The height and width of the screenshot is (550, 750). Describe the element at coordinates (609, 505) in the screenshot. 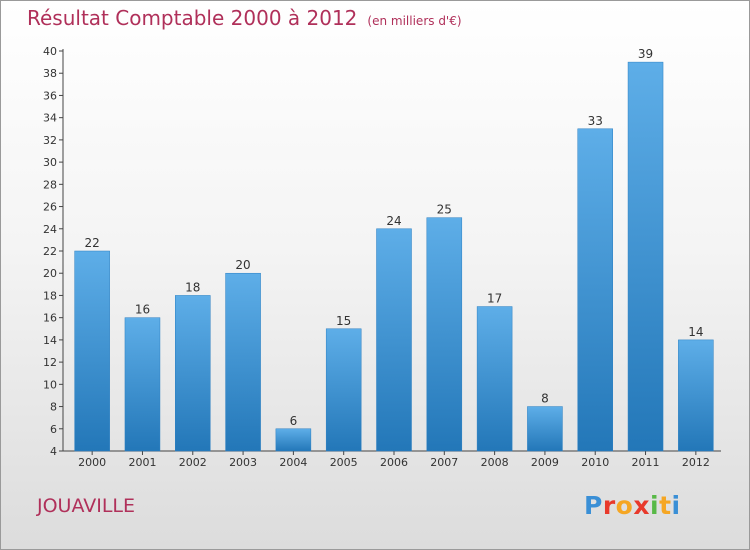

I see `logo-letter: r` at that location.